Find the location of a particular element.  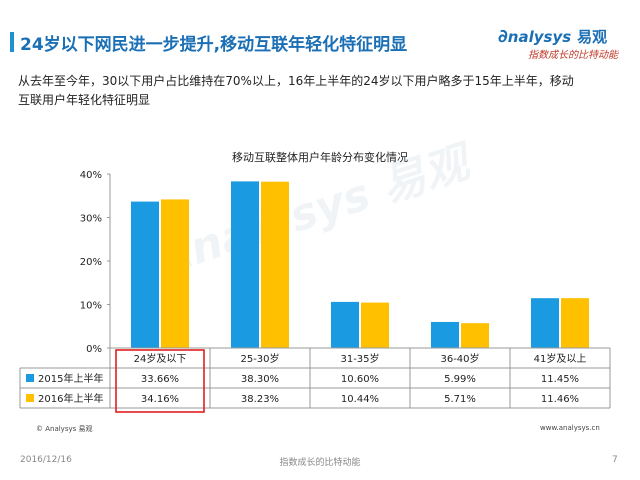

logo-a-icon: ∂ is located at coordinates (503, 36).